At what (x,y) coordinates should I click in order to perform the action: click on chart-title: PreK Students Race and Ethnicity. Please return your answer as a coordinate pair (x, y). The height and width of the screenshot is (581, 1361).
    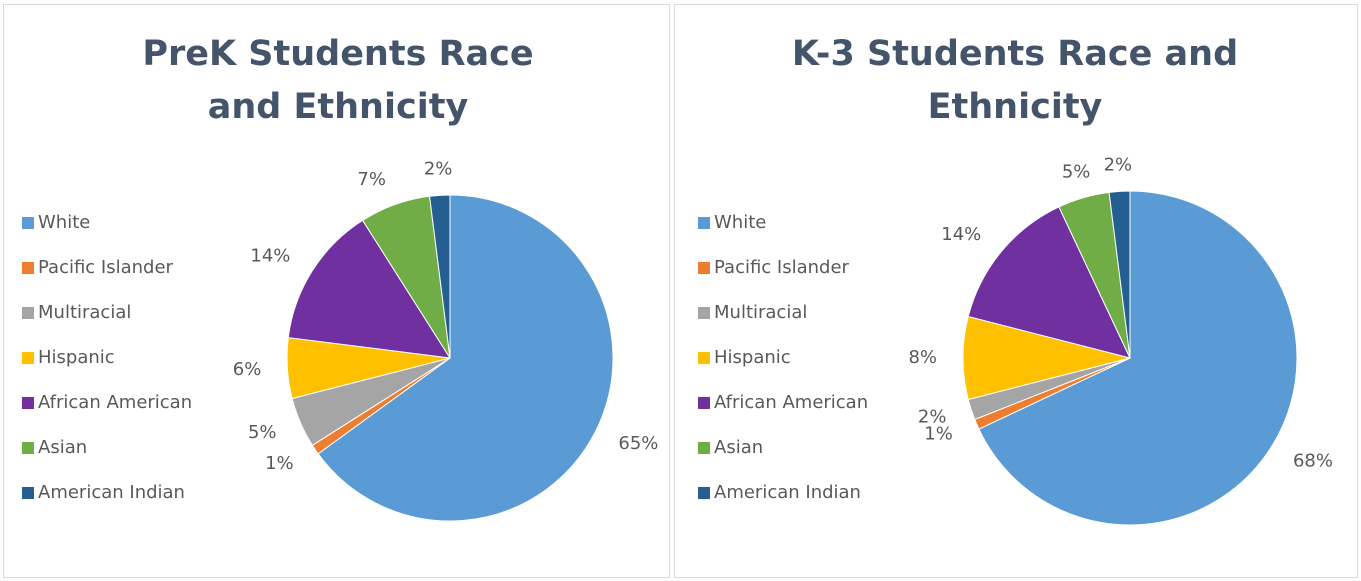
    Looking at the image, I should click on (338, 80).